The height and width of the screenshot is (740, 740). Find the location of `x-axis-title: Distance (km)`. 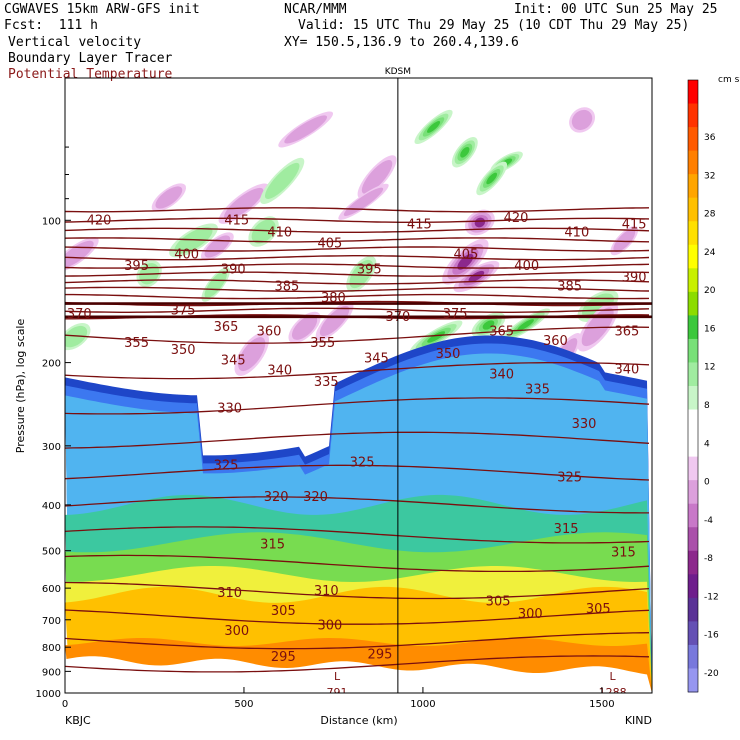

x-axis-title: Distance (km) is located at coordinates (358, 720).